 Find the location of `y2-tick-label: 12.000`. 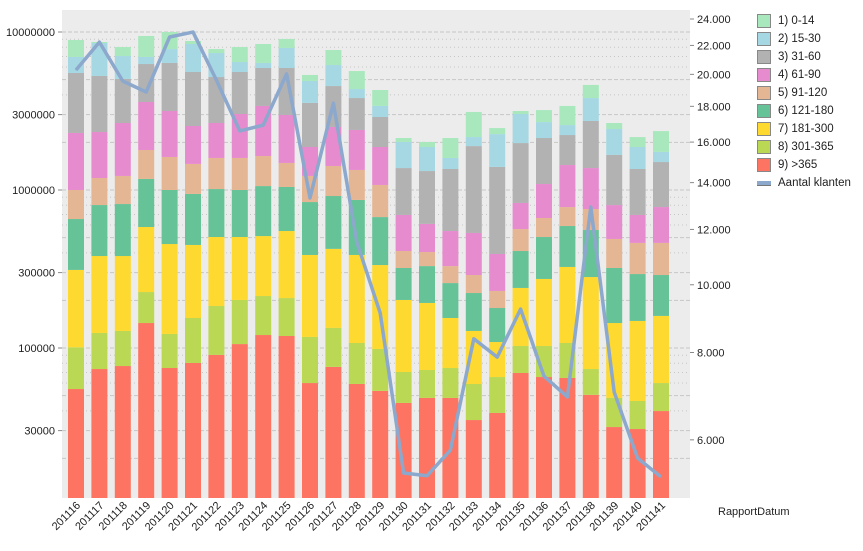

y2-tick-label: 12.000 is located at coordinates (714, 230).